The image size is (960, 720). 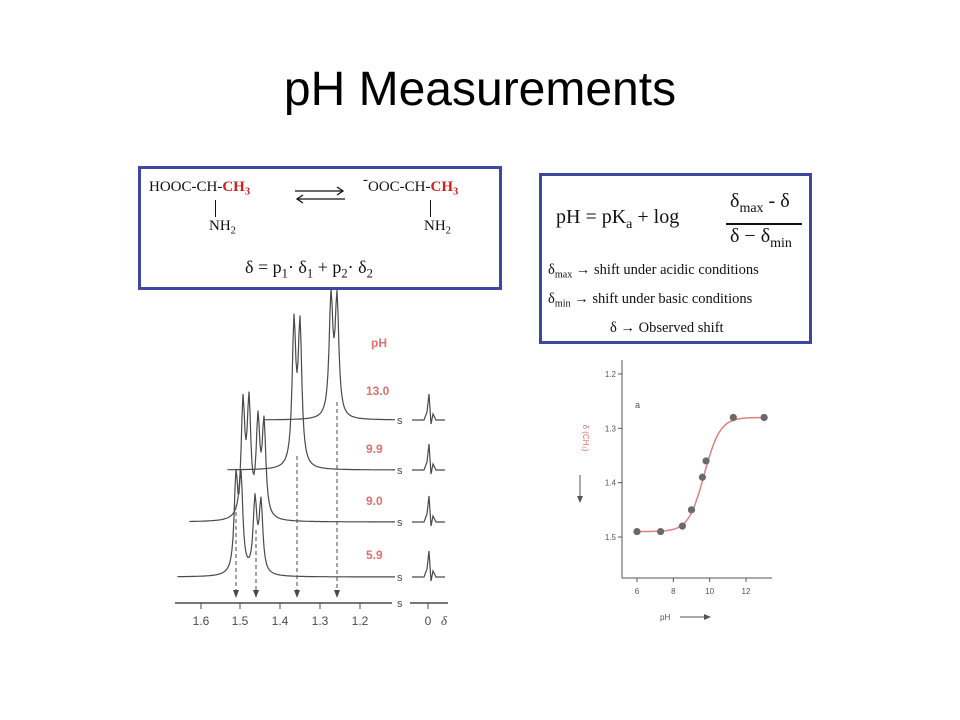 What do you see at coordinates (760, 203) in the screenshot?
I see `fraction-numerator: δmax - δ` at bounding box center [760, 203].